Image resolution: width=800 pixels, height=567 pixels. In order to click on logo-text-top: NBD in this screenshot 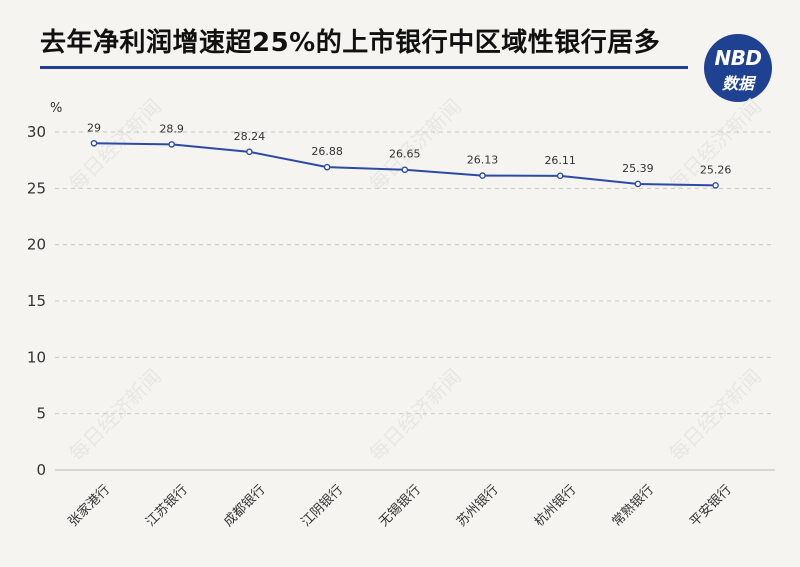, I will do `click(738, 58)`.